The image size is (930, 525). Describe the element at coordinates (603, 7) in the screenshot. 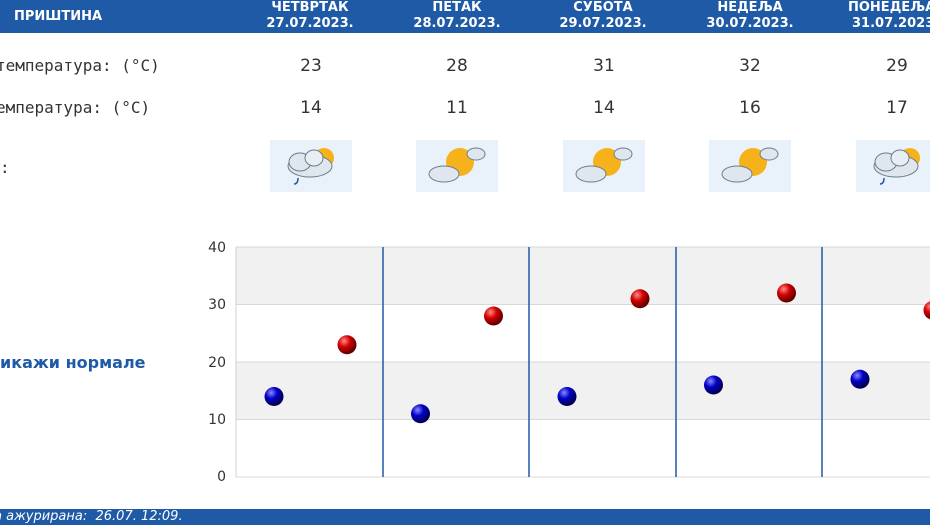

I see `day-name: СУБОТА` at that location.